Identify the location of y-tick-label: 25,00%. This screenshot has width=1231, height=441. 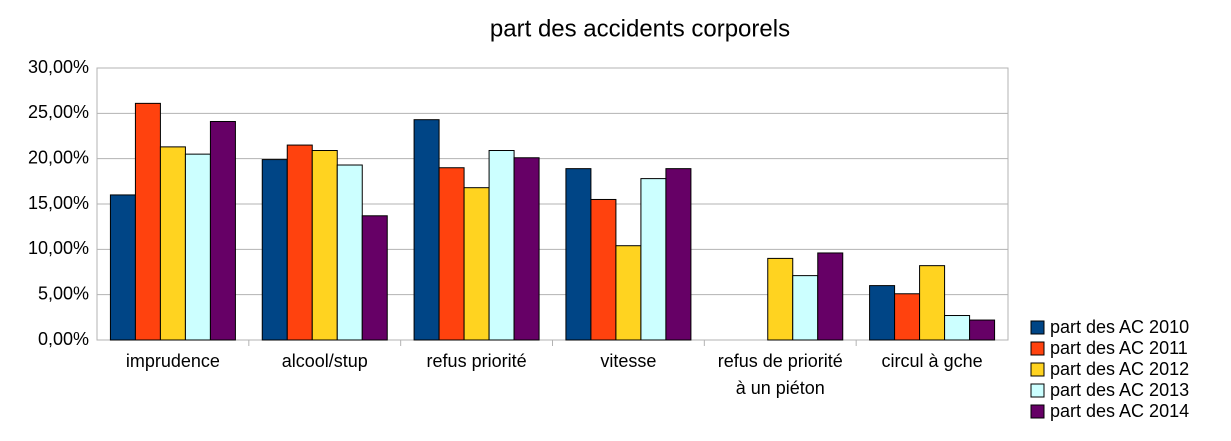
(58, 112).